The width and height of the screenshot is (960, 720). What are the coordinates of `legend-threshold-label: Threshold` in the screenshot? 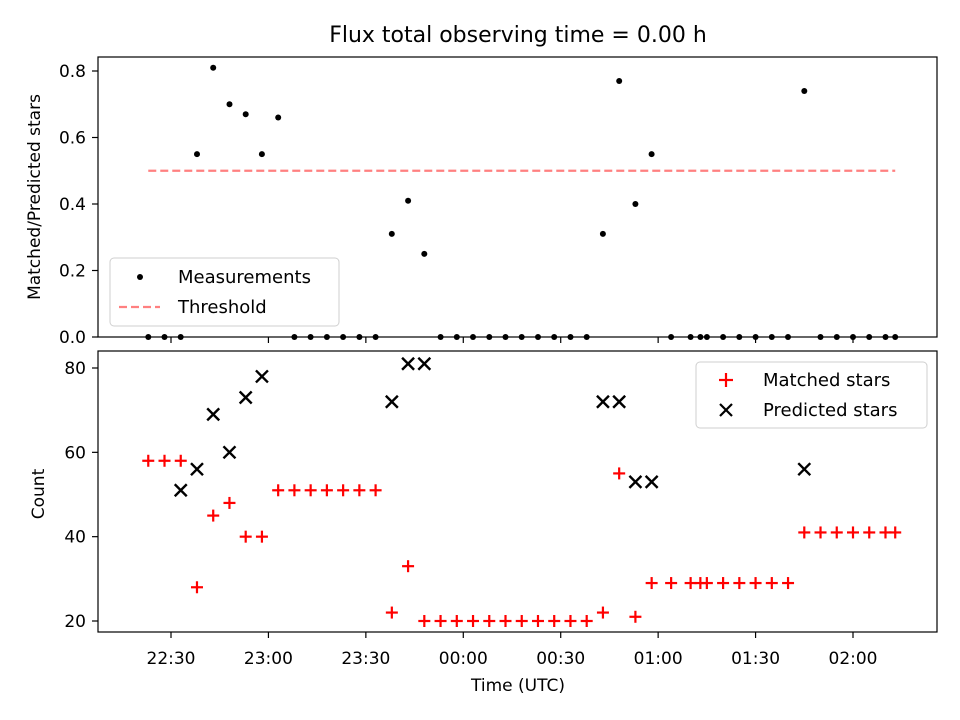 It's located at (222, 307).